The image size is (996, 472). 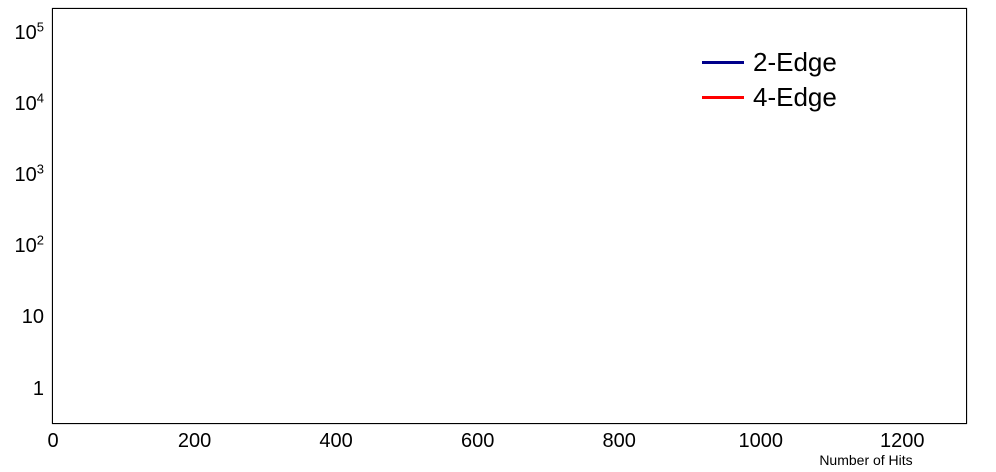 What do you see at coordinates (53, 441) in the screenshot?
I see `x-tick-label: 0` at bounding box center [53, 441].